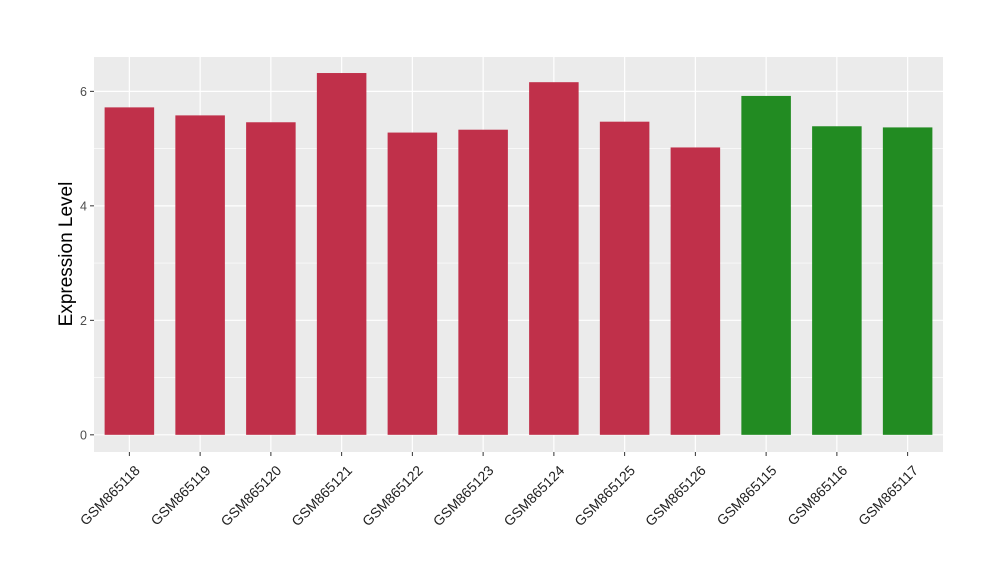 This screenshot has height=585, width=1000. I want to click on x-tick-label: GSM865118, so click(110, 495).